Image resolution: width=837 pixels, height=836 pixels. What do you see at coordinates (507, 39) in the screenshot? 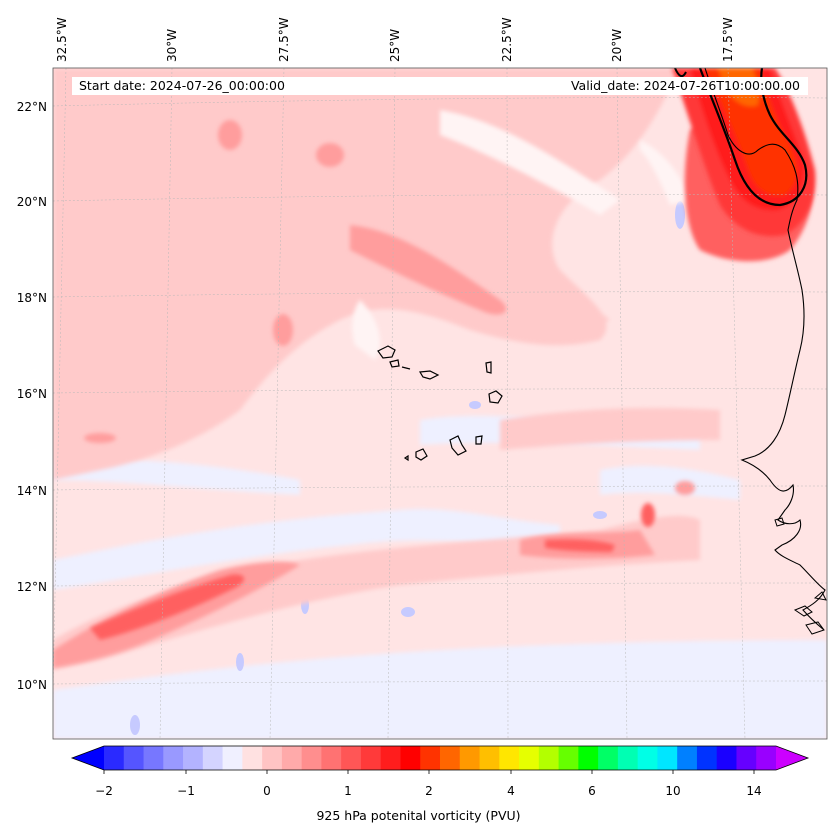
I see `lon-label: 22.5°W` at bounding box center [507, 39].